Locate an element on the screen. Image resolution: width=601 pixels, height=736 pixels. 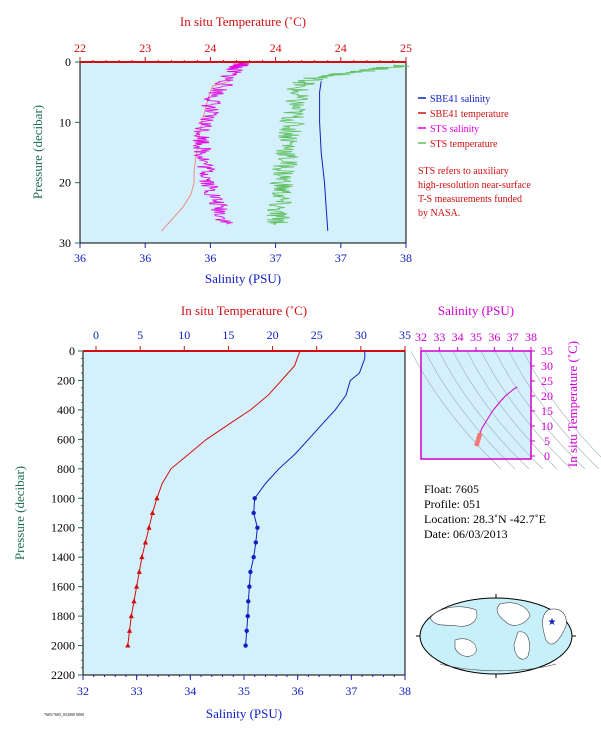
ts-chart-top-ticks: 32 33 34 35 36 37 38 is located at coordinates (476, 340).